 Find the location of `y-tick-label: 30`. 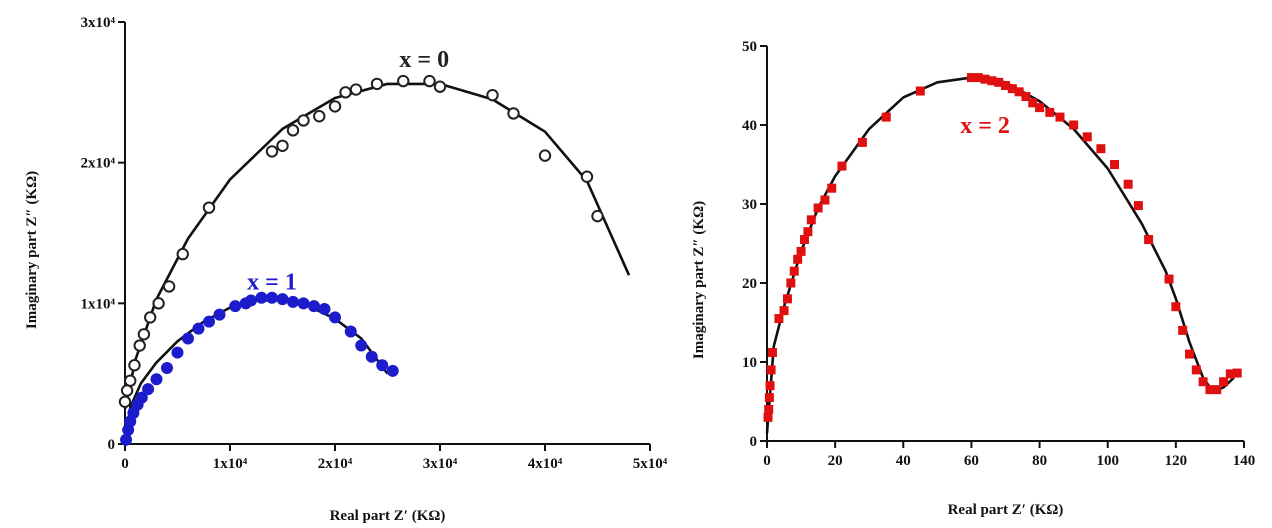

y-tick-label: 30 is located at coordinates (749, 205).